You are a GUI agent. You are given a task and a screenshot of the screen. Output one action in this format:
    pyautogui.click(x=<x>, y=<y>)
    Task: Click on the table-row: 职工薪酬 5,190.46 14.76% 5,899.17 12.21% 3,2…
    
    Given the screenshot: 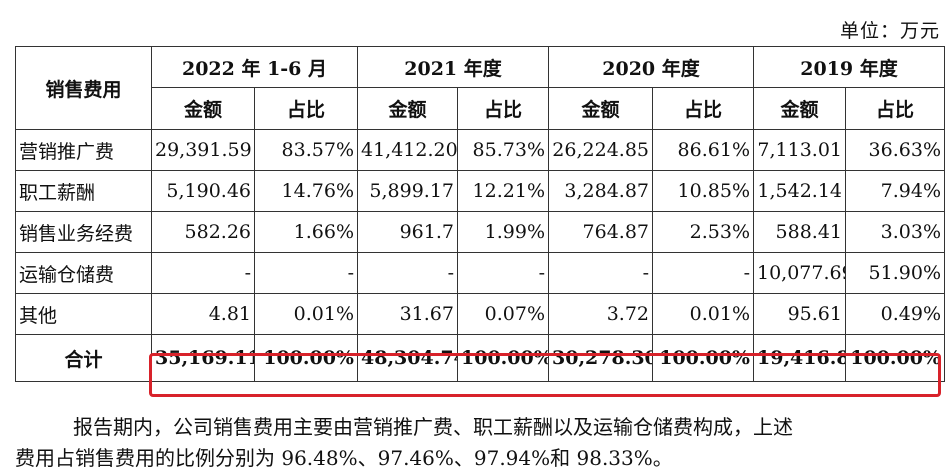 What is the action you would take?
    pyautogui.click(x=480, y=191)
    